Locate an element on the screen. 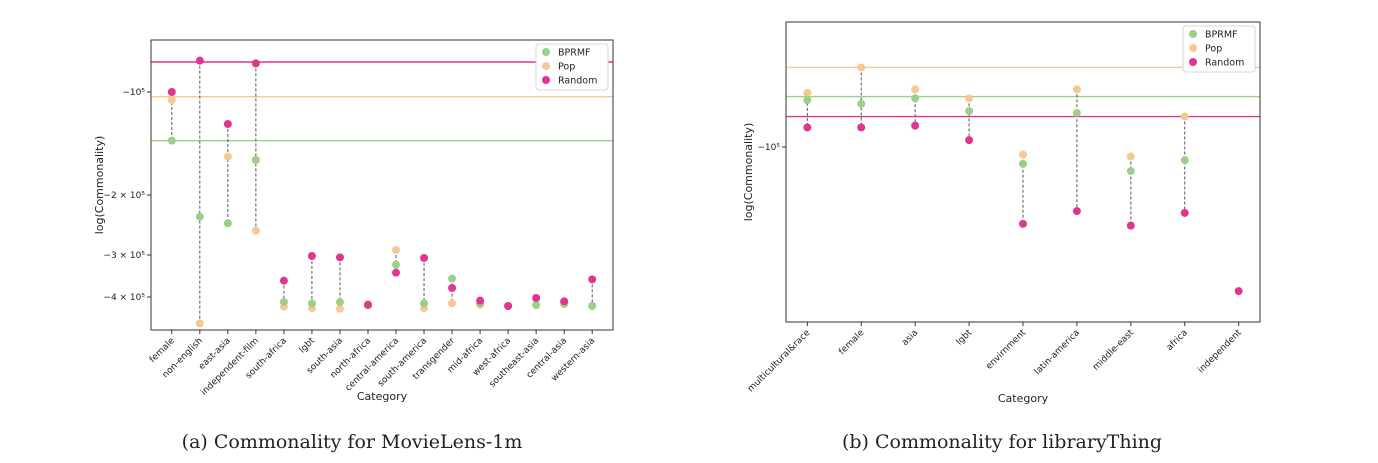  point-bprmf-south-america is located at coordinates (424, 303).